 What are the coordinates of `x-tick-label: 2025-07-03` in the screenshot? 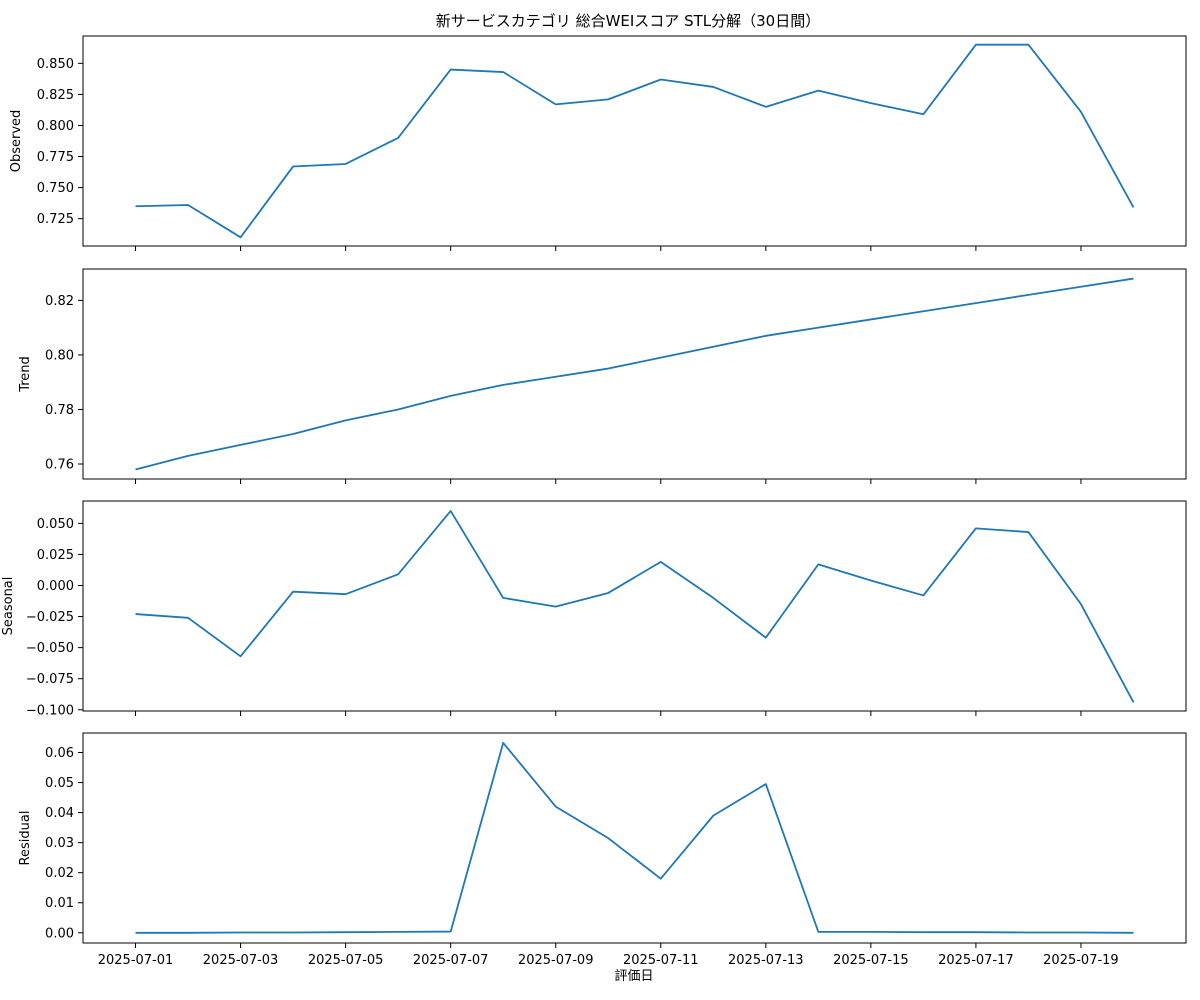 It's located at (241, 960).